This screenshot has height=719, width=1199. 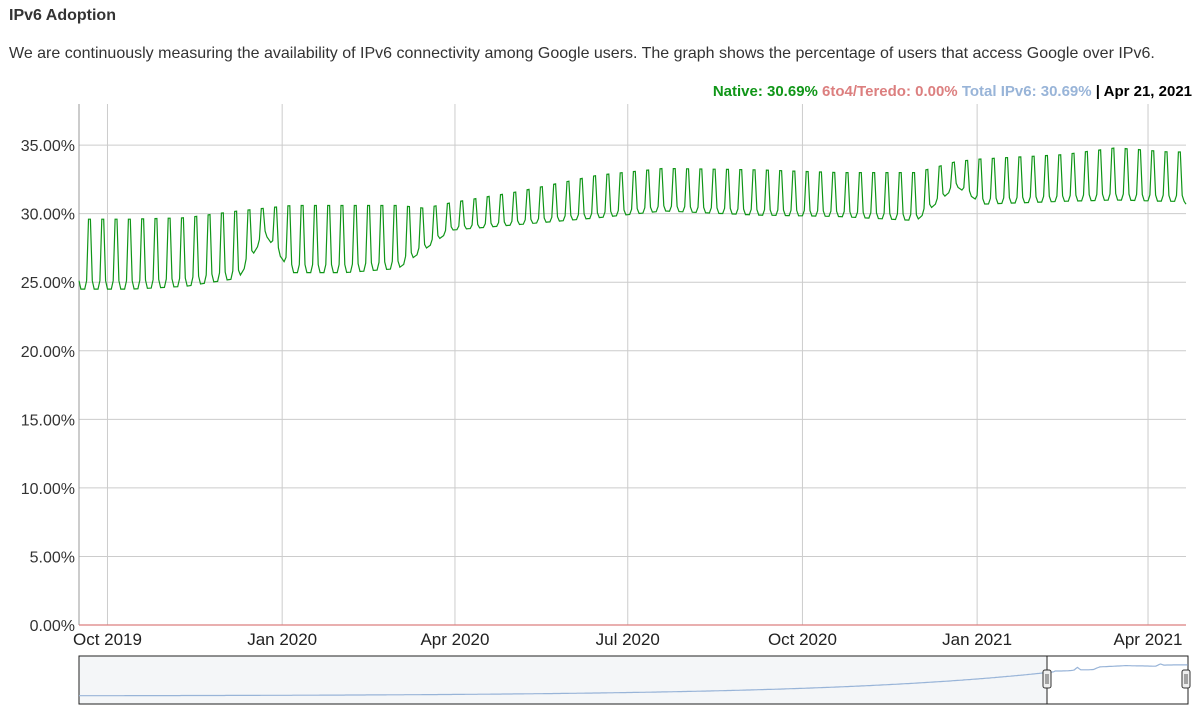 What do you see at coordinates (802, 639) in the screenshot?
I see `x-tick-label: Oct 2020` at bounding box center [802, 639].